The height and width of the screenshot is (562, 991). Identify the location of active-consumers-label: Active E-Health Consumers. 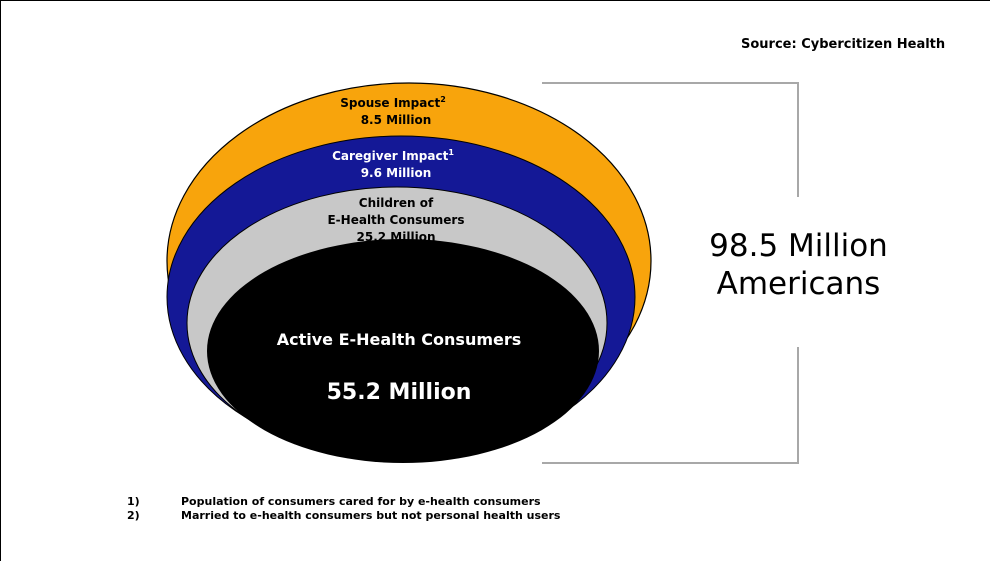
(399, 339).